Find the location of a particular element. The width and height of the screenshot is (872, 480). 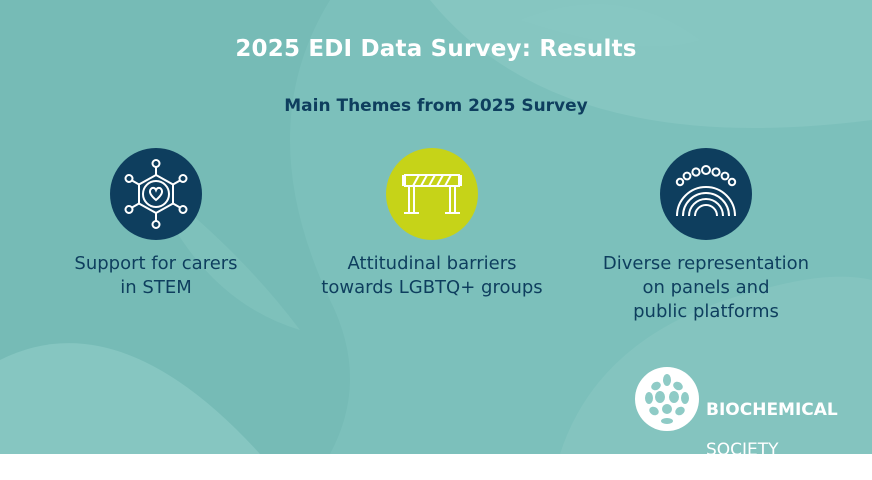

representation-theme-icon-circle is located at coordinates (706, 194).